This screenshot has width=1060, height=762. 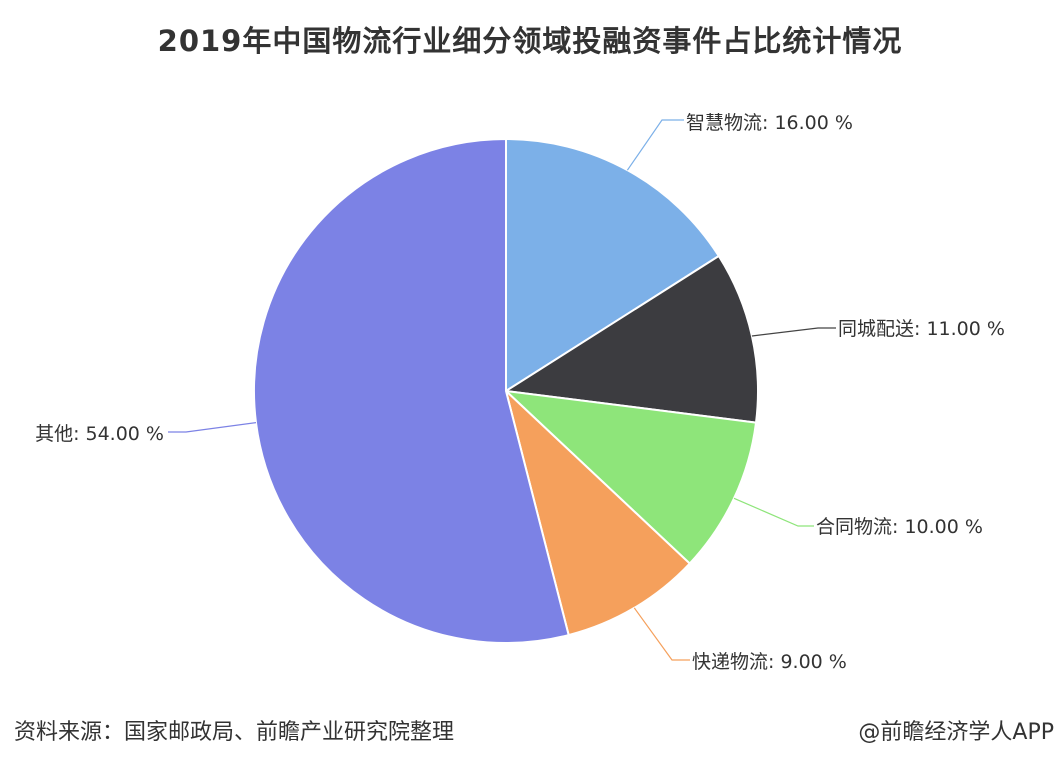 I want to click on slice-label-2: 同城配送: 11.00 %, so click(x=921, y=329).